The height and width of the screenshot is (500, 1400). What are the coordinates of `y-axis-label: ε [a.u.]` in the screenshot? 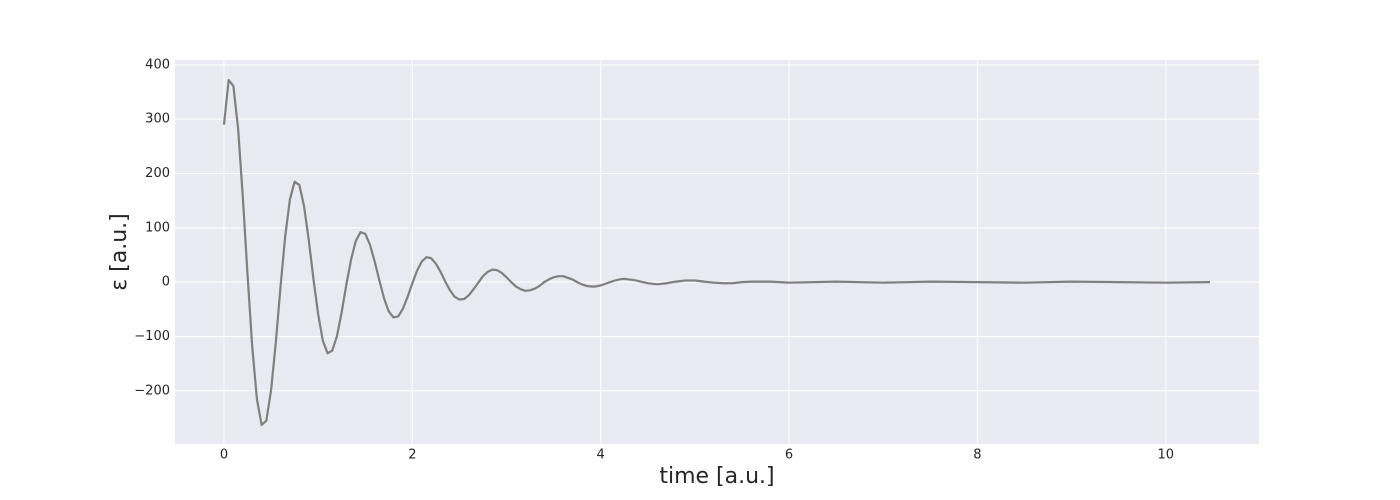 It's located at (119, 251).